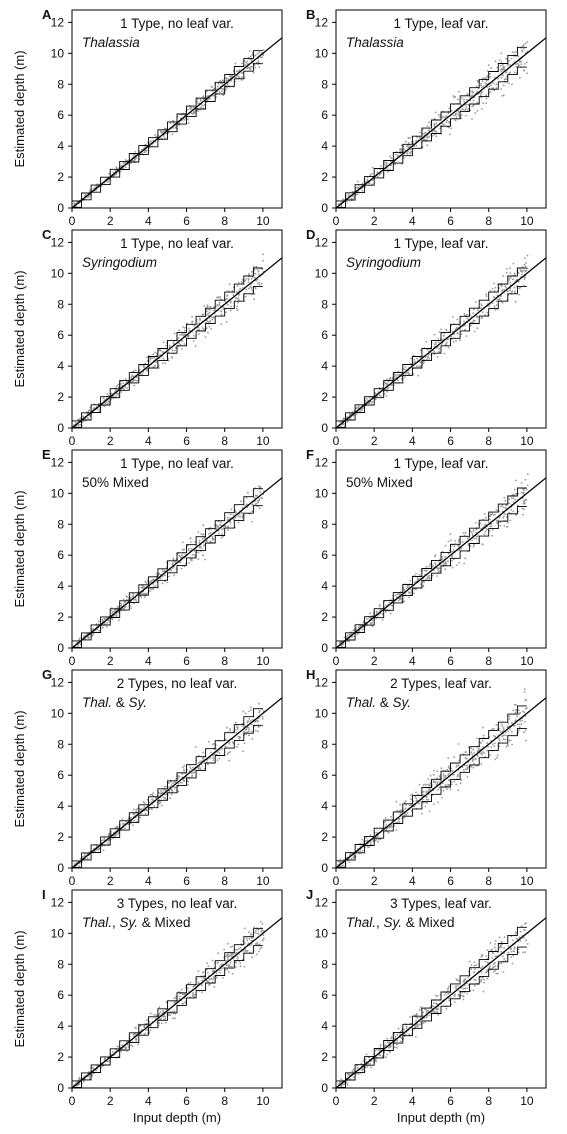  Describe the element at coordinates (336, 661) in the screenshot. I see `x-tick-label: 0` at that location.